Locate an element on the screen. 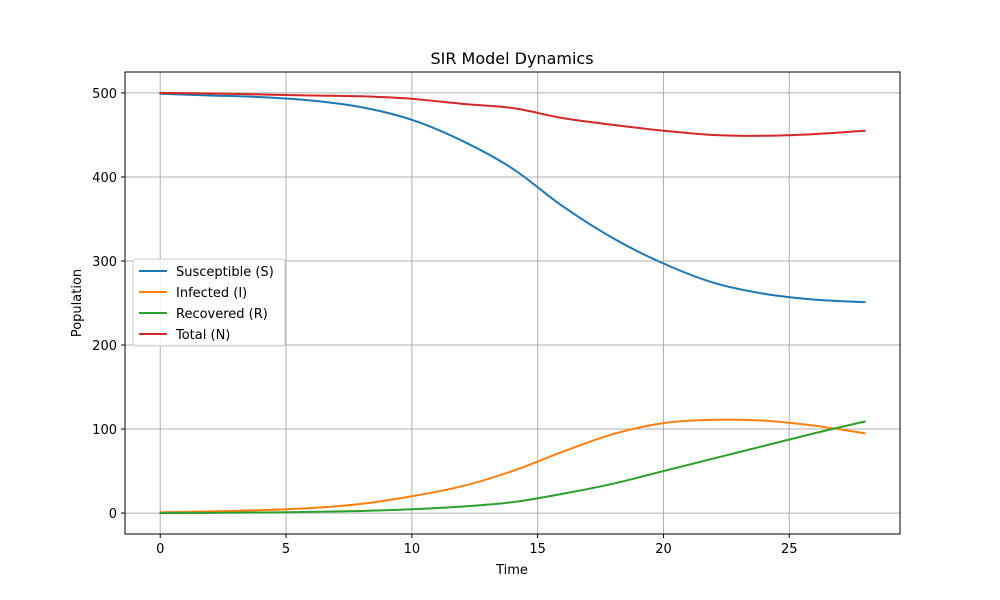 This screenshot has height=600, width=1000. chart-title: SIR Model Dynamics is located at coordinates (511, 58).